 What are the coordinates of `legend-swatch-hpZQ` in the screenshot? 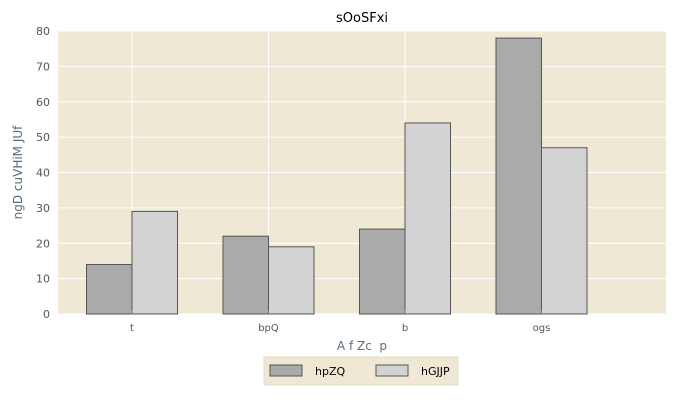 It's located at (286, 370).